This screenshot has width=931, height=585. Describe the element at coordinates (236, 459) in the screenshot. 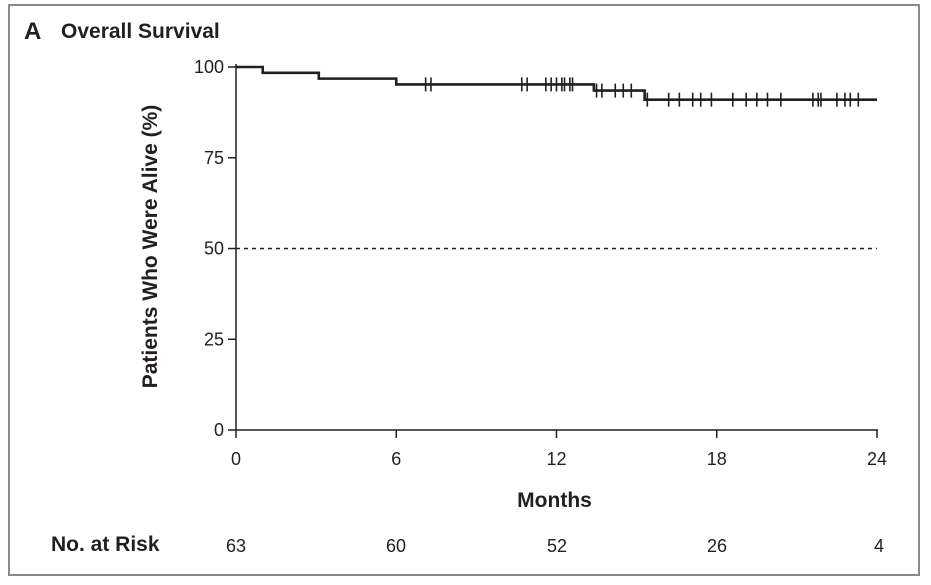

I see `x-tick-label: 0` at that location.